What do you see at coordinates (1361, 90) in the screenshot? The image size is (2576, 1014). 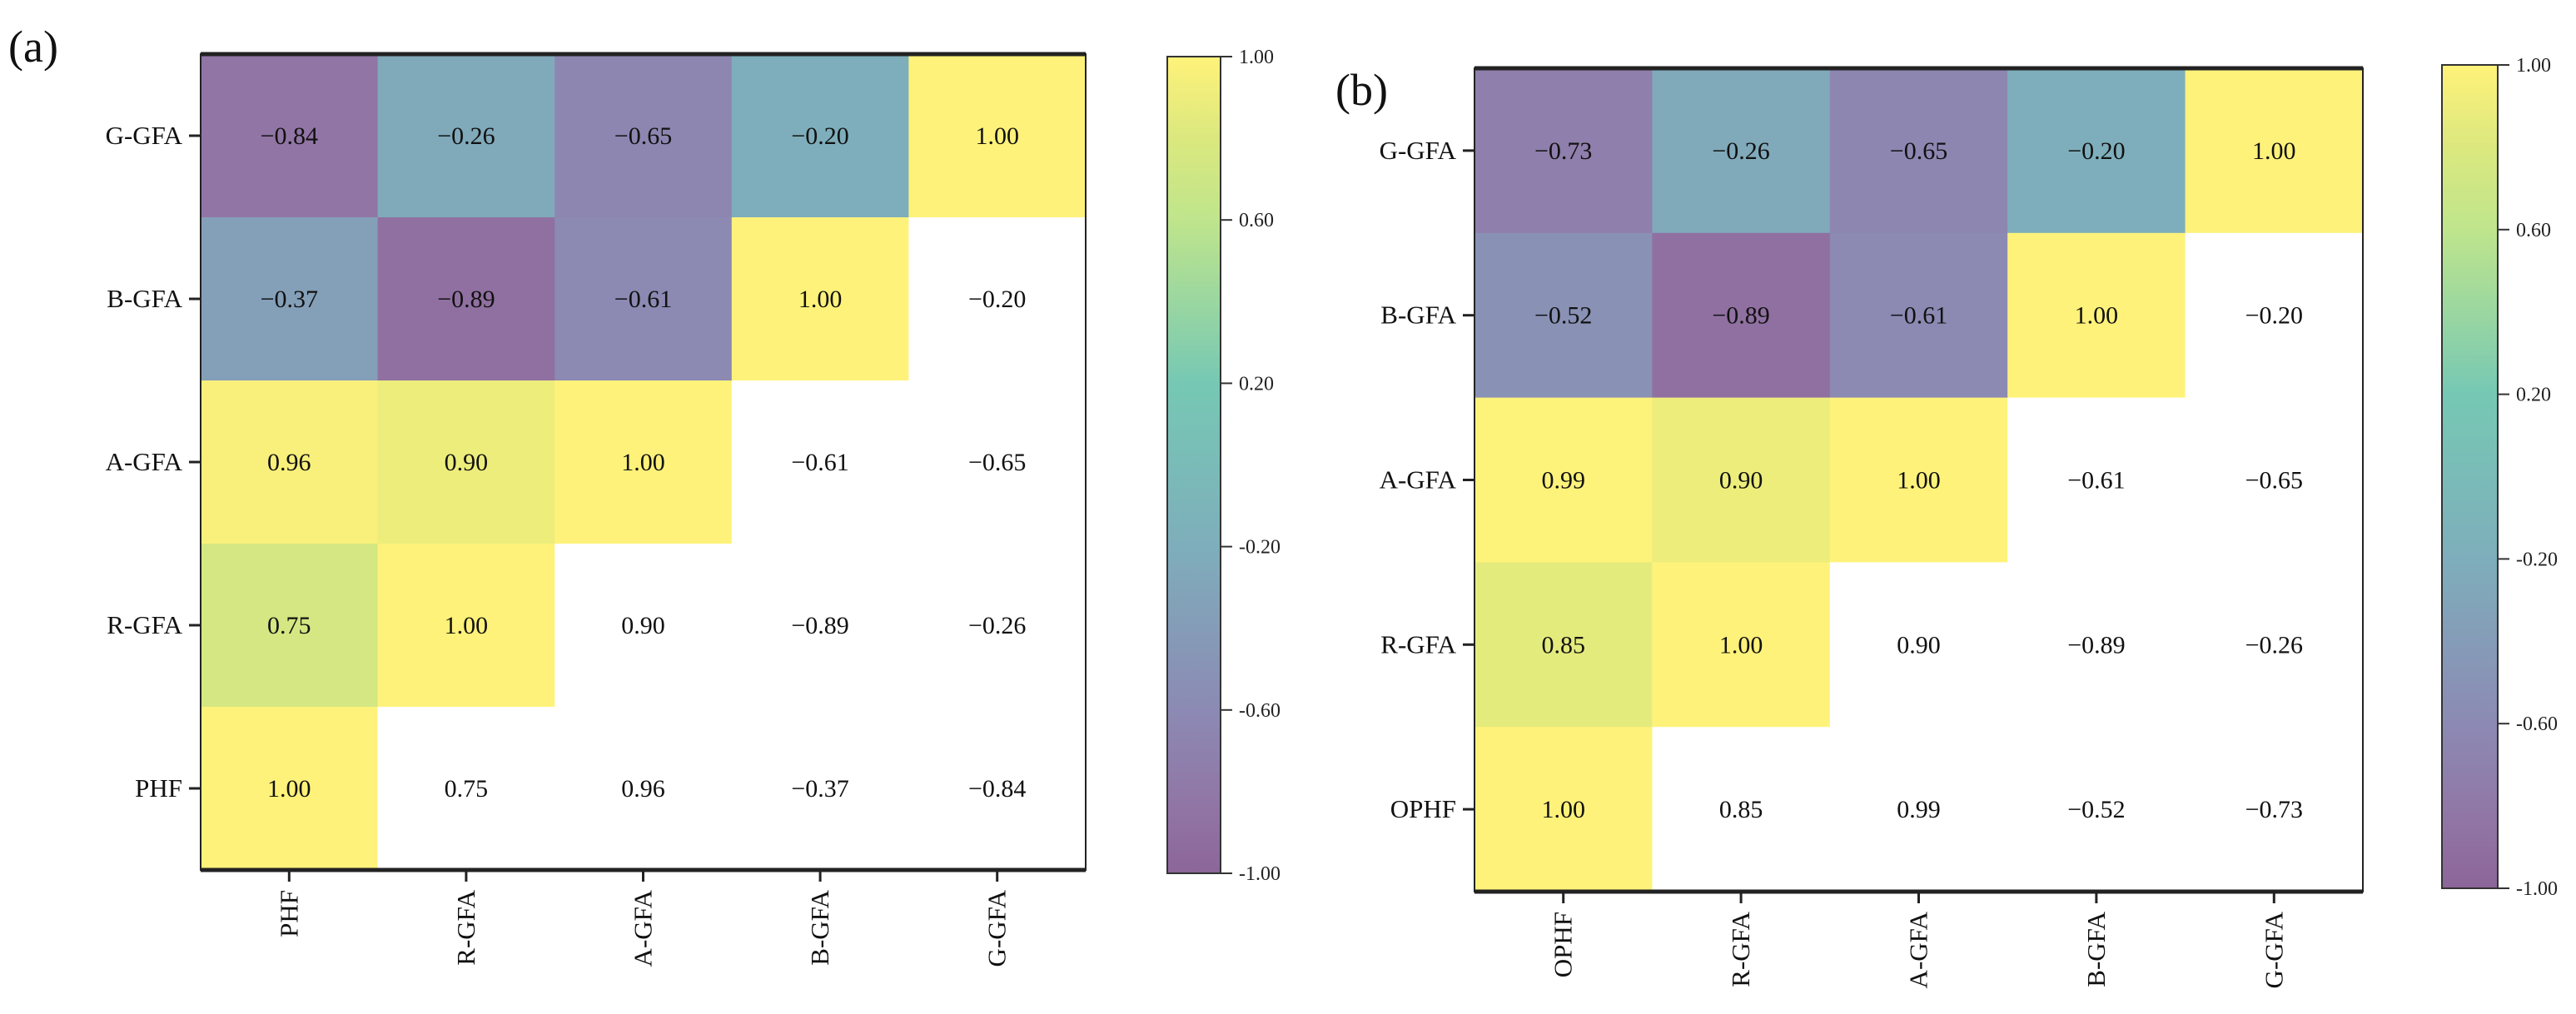 I see `panel-label: (b)` at bounding box center [1361, 90].